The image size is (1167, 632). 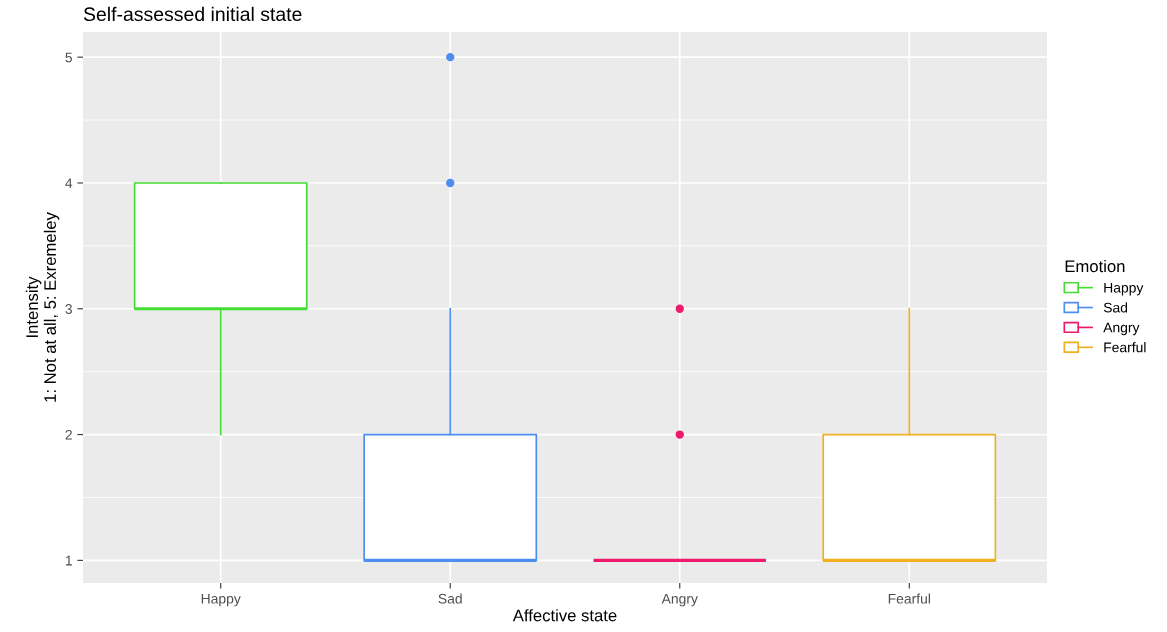 I want to click on x-tick-label: Angry, so click(x=679, y=600).